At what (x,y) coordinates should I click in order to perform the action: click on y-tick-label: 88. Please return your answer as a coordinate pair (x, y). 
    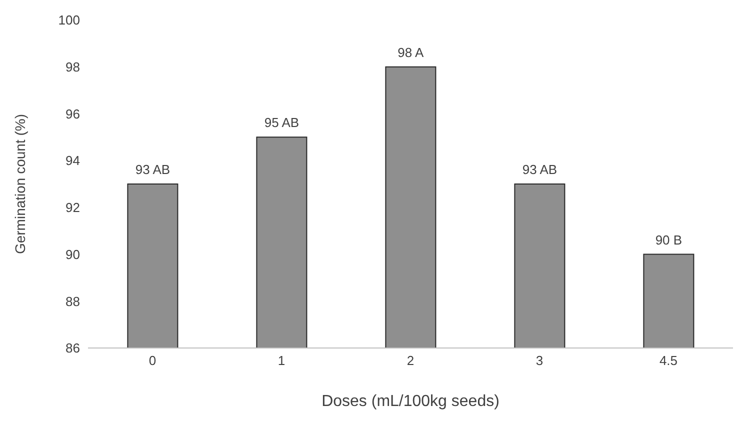
    Looking at the image, I should click on (73, 301).